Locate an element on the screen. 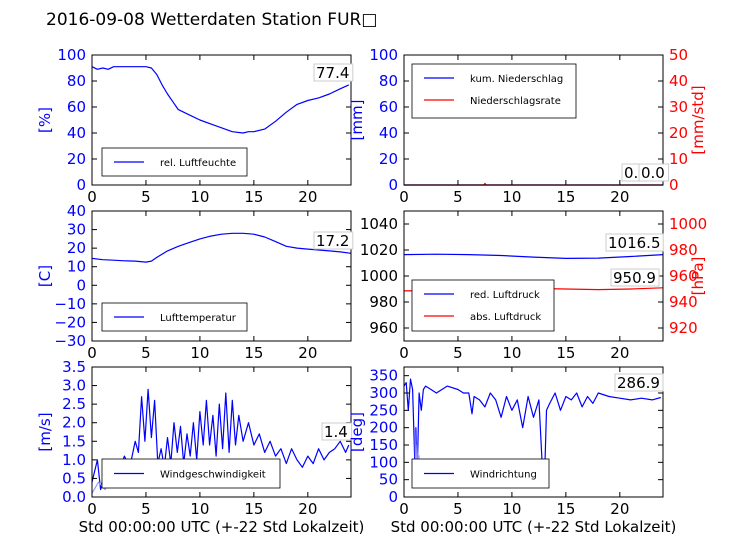 This screenshot has height=552, width=736. axes-frame-rain is located at coordinates (533, 120).